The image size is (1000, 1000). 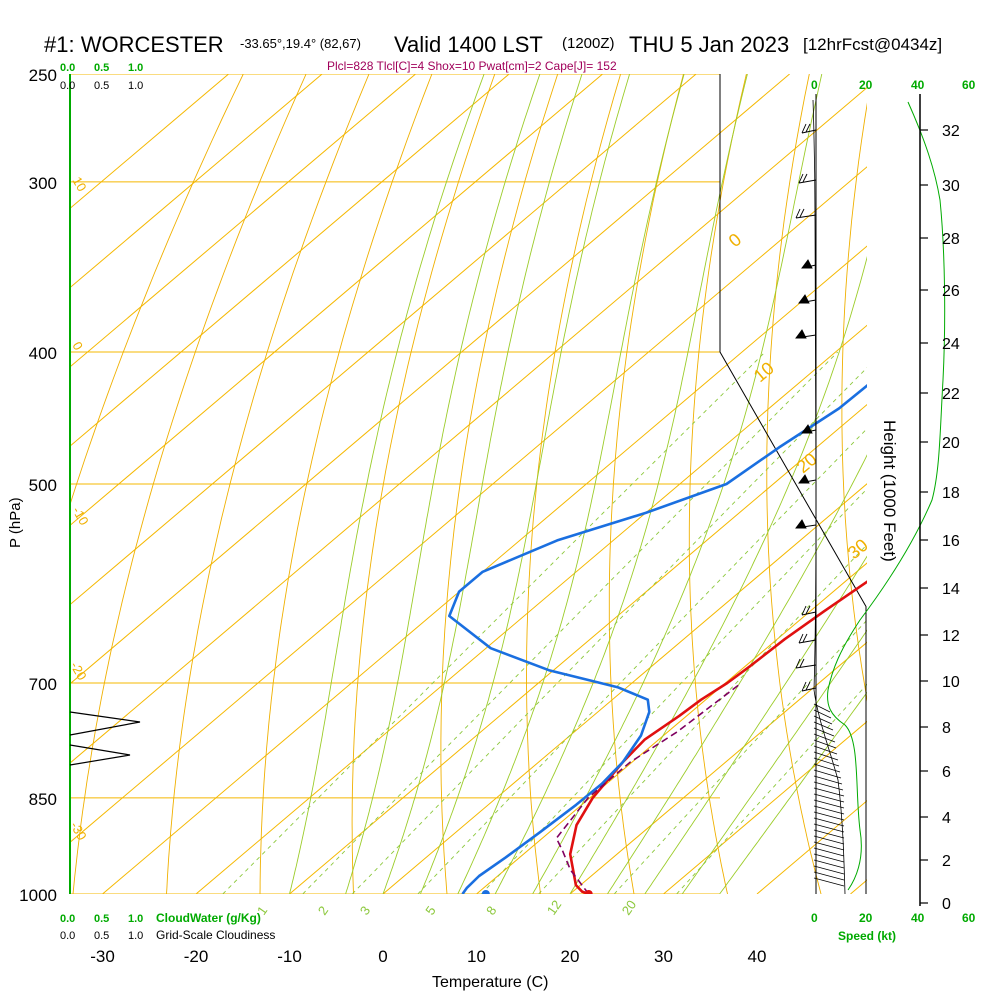 I want to click on cloudiness-wedges, so click(x=105, y=738).